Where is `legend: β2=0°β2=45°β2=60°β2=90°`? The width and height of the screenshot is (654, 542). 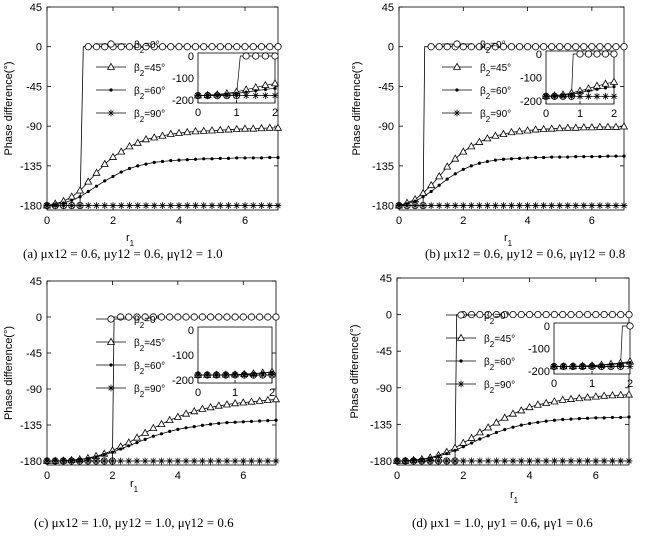
legend: β2=0°β2=45°β2=60°β2=90° is located at coordinates (476, 82).